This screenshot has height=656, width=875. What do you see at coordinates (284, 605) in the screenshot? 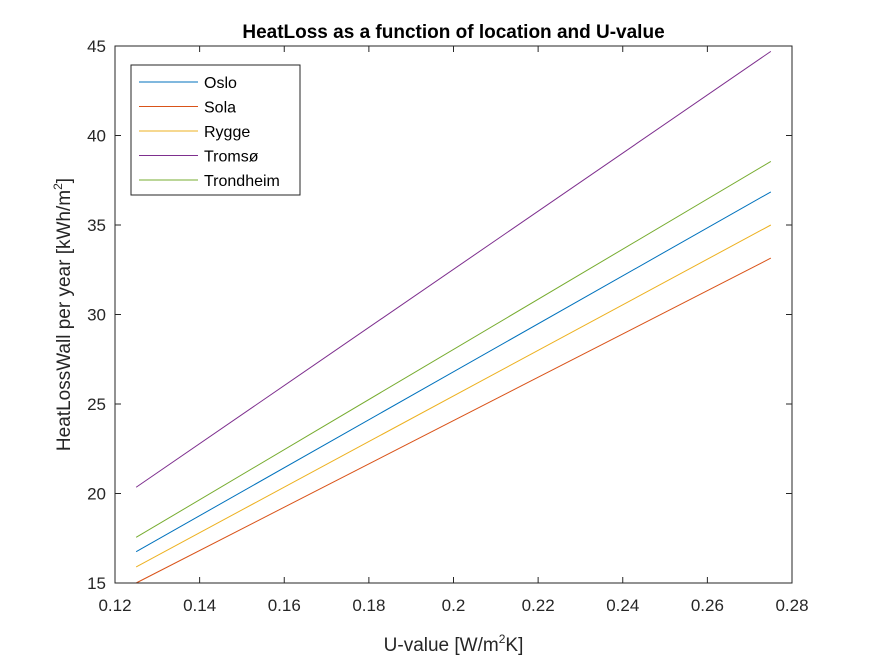
I see `x-tick-label: 0.16` at bounding box center [284, 605].